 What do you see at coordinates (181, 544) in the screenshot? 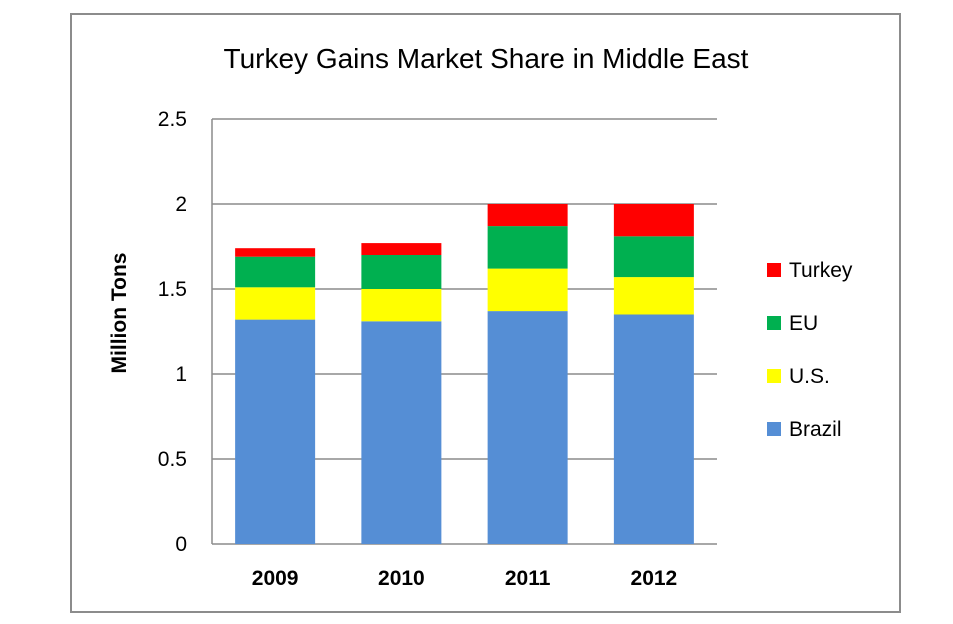
I see `y-tick-label: 0` at bounding box center [181, 544].